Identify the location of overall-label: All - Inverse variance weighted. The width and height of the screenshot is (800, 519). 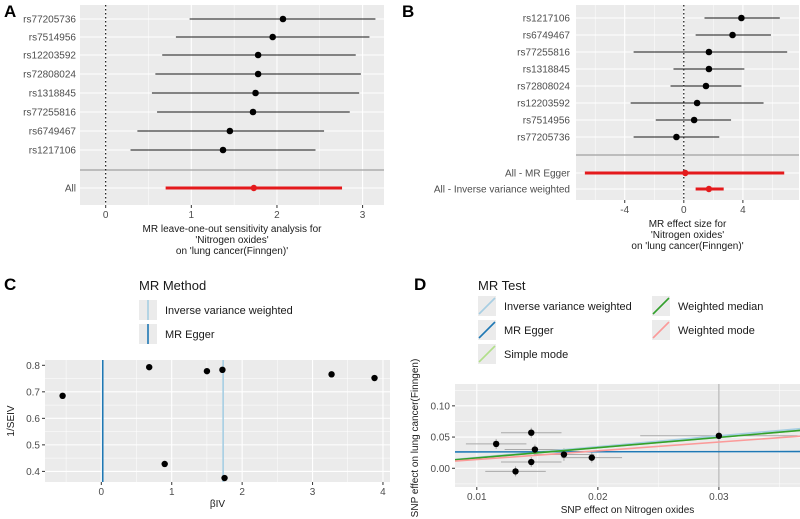
(502, 190).